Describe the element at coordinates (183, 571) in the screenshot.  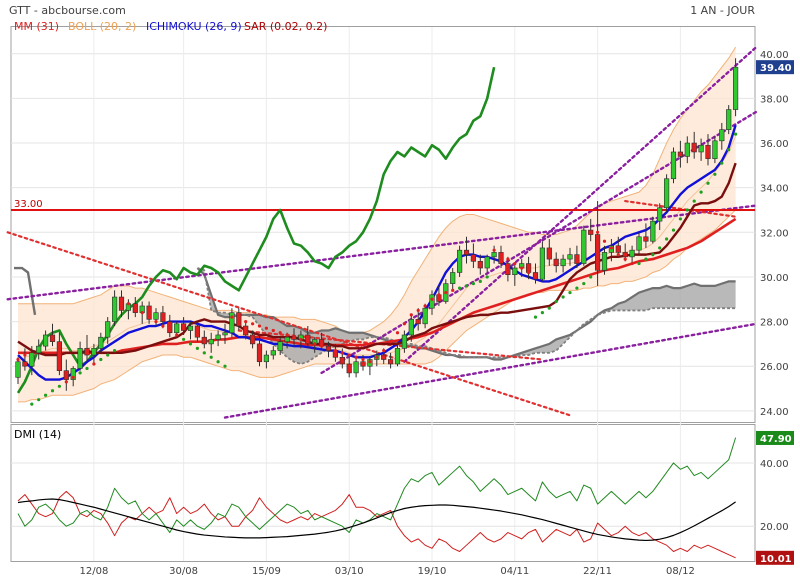
I see `x-tick-label: 30/08` at that location.